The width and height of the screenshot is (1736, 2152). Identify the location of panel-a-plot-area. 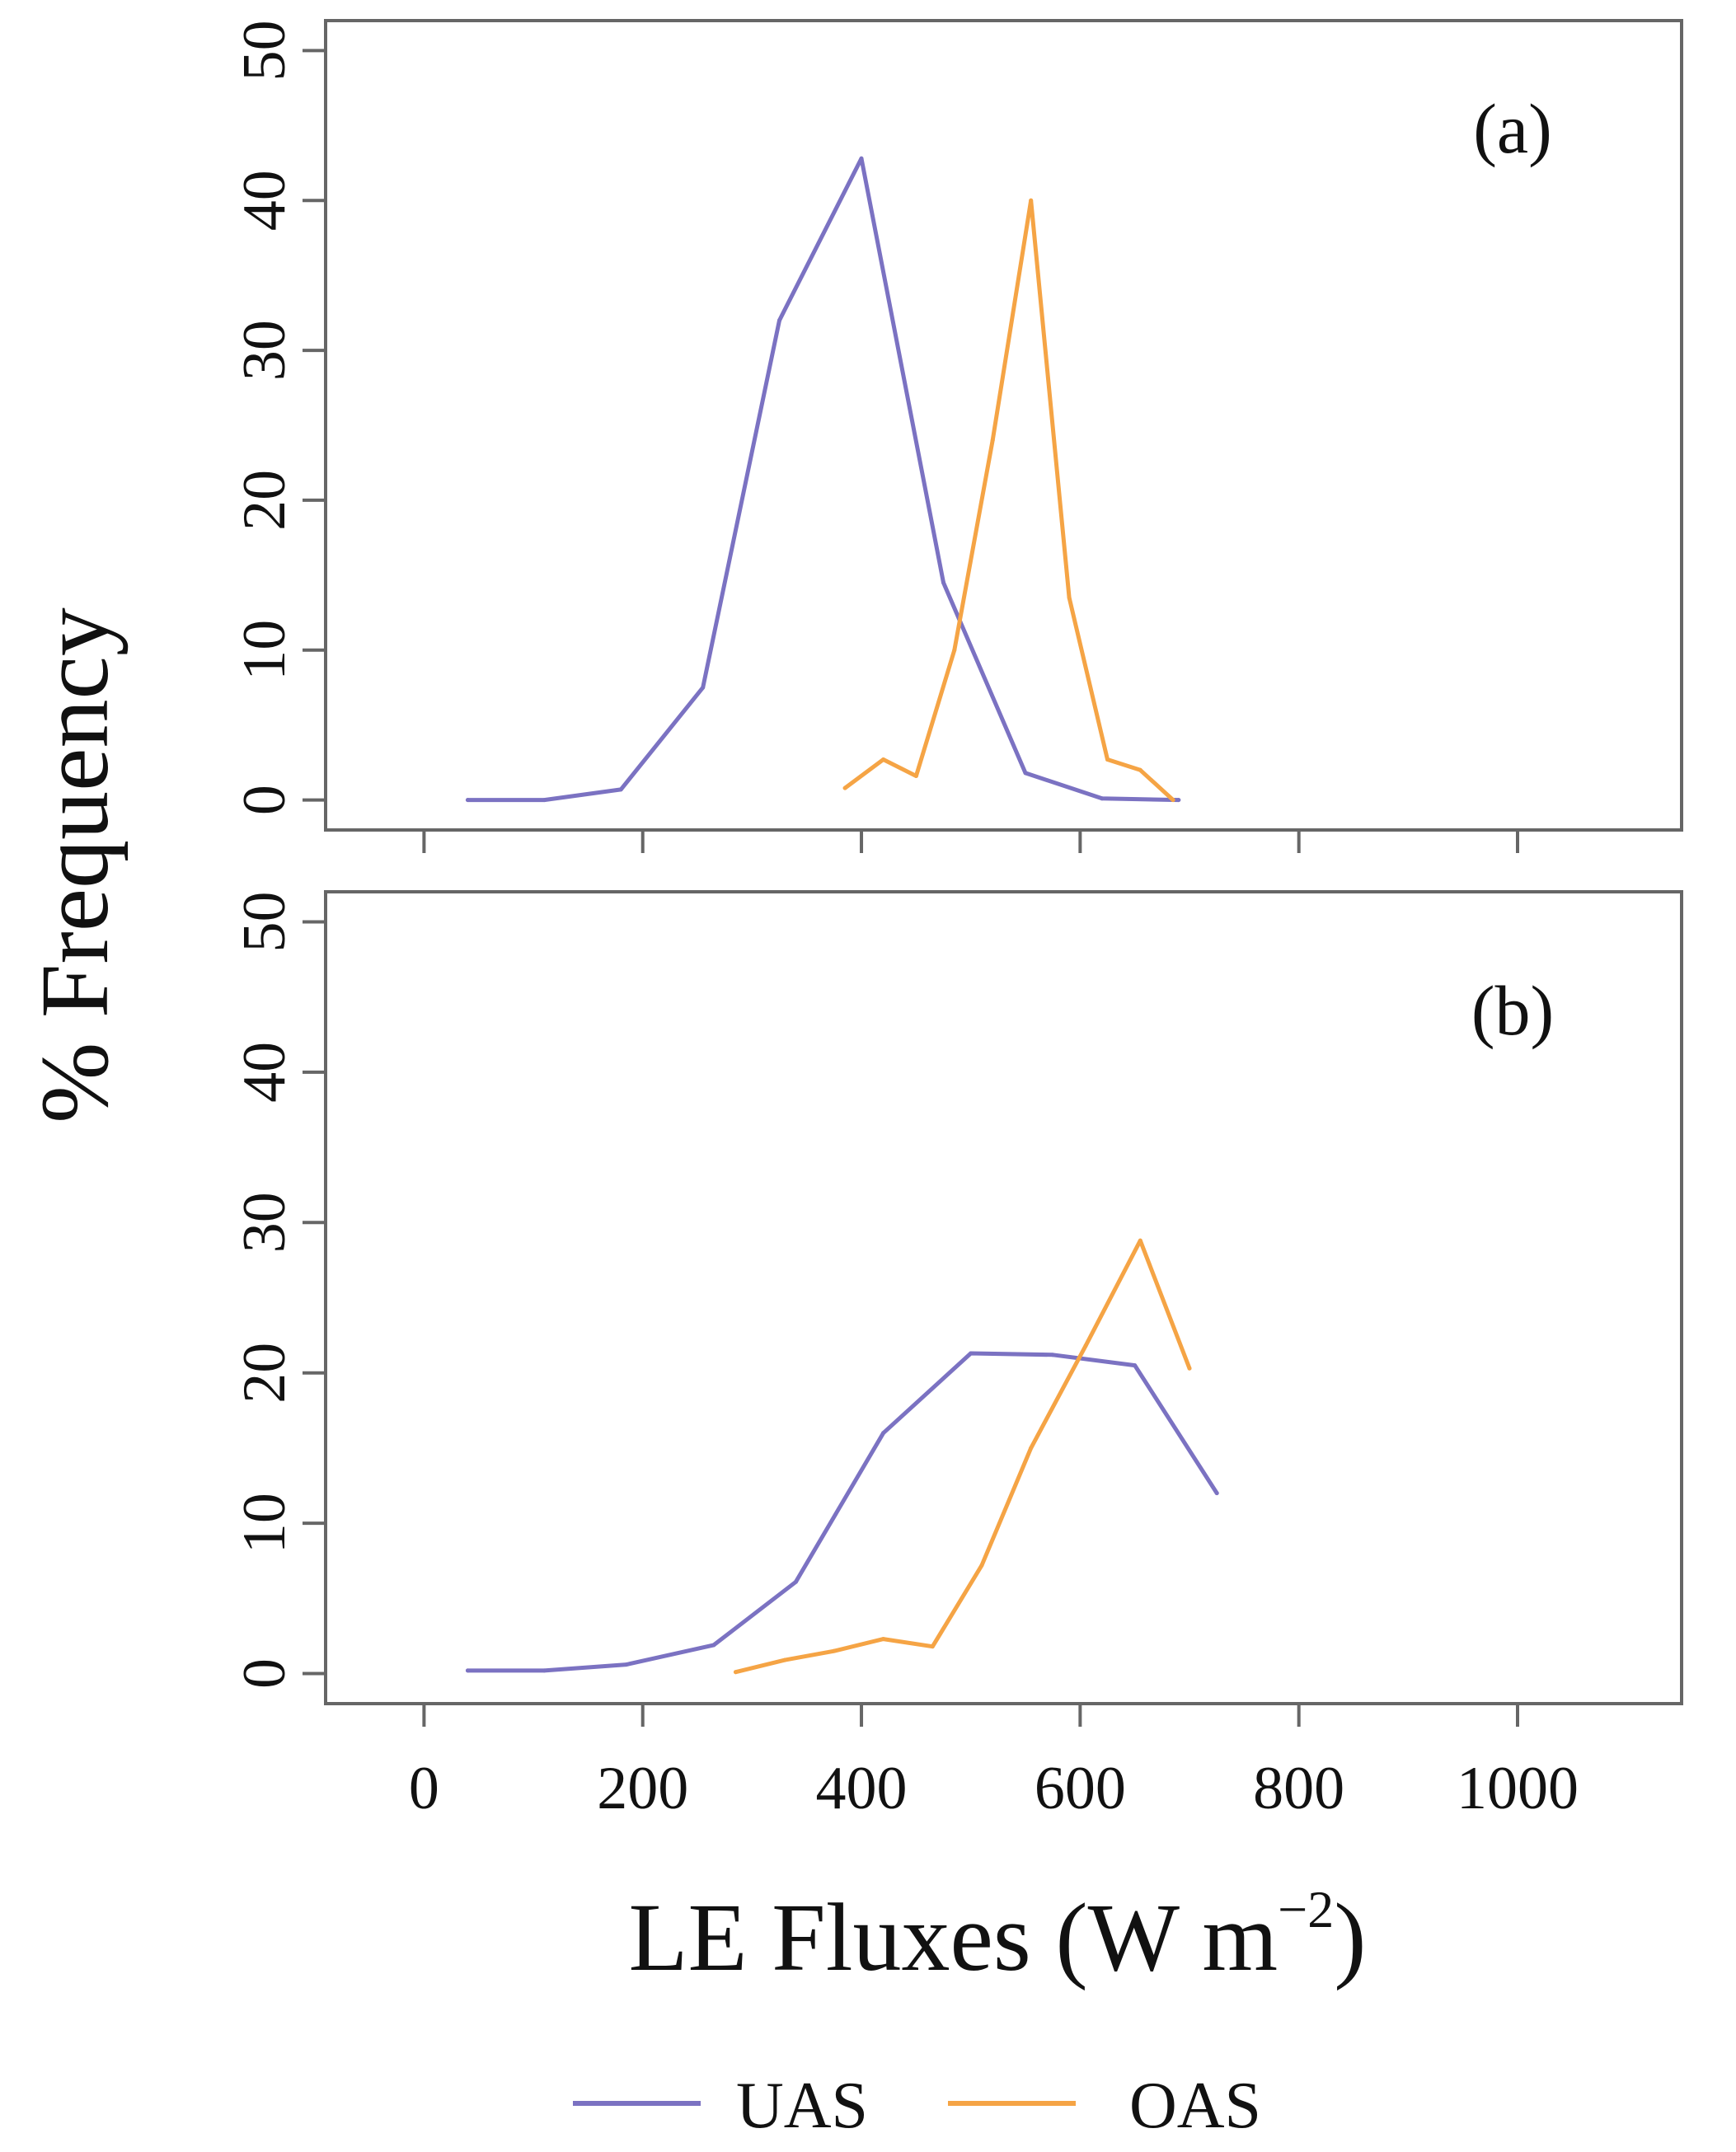
(823, 480).